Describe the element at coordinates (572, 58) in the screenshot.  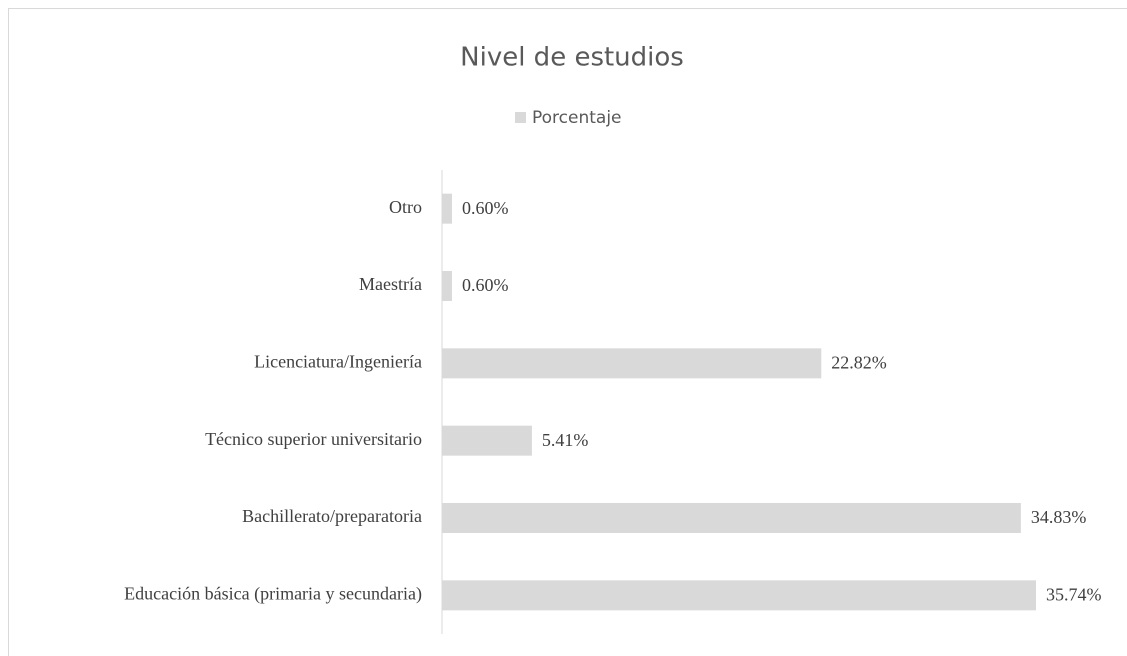
I see `chart-title: Nivel de estudios` at that location.